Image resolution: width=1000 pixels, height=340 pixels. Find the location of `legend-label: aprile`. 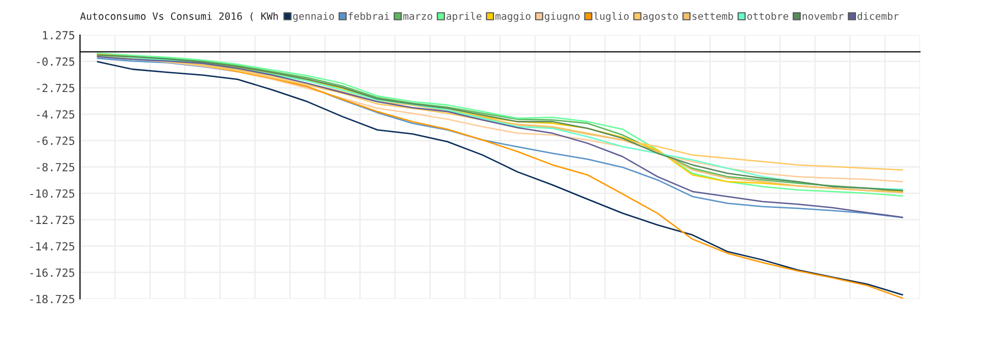

legend-label: aprile is located at coordinates (464, 17).